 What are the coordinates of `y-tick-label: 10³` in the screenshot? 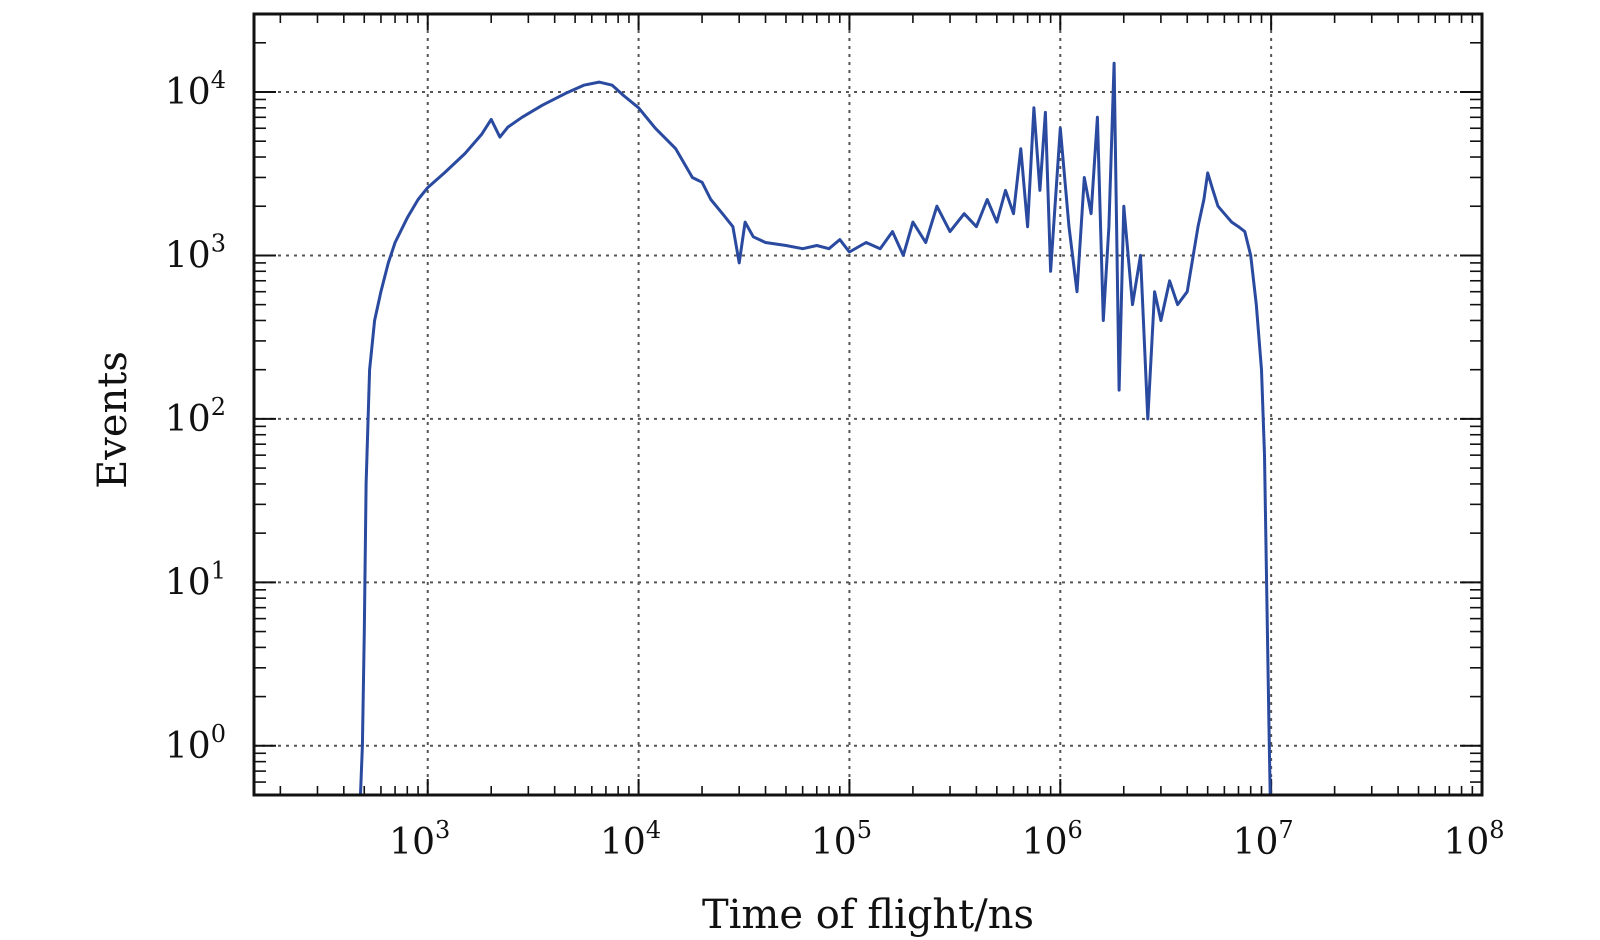 It's located at (195, 252).